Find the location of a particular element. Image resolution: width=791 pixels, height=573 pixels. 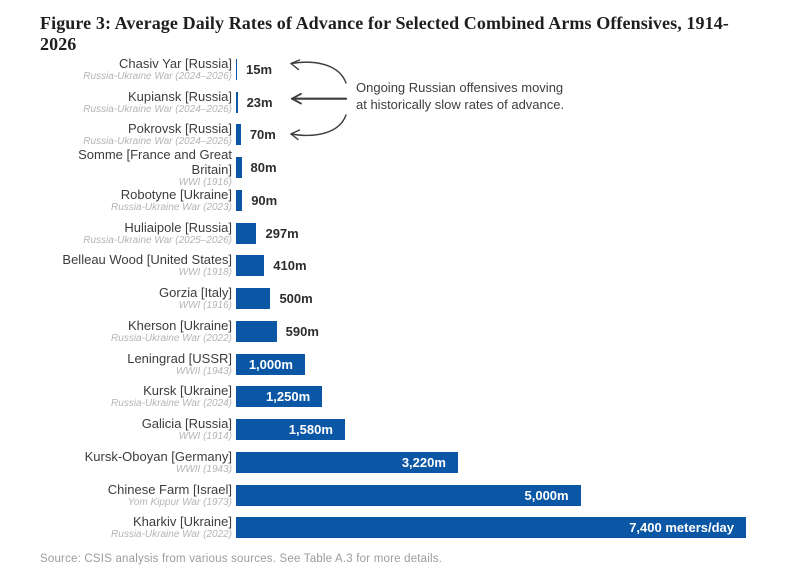

value-label: 3,220m is located at coordinates (423, 462).